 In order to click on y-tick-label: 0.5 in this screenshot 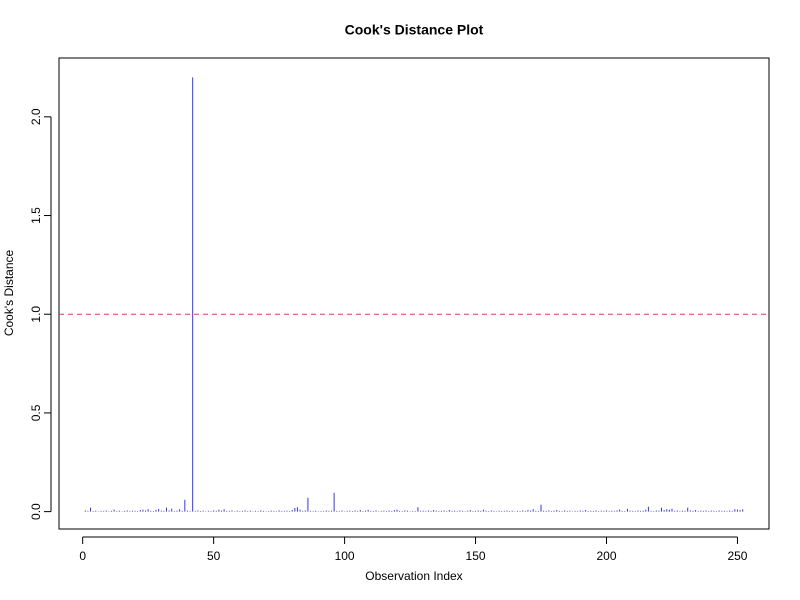, I will do `click(36, 412)`.